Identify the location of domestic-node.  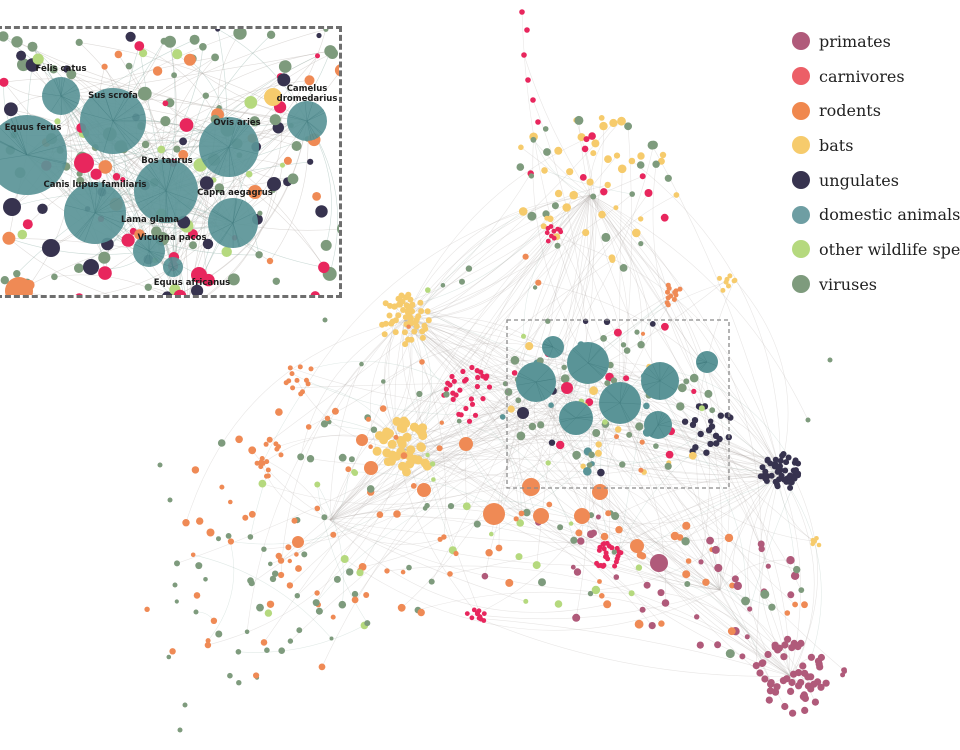
(502, 417).